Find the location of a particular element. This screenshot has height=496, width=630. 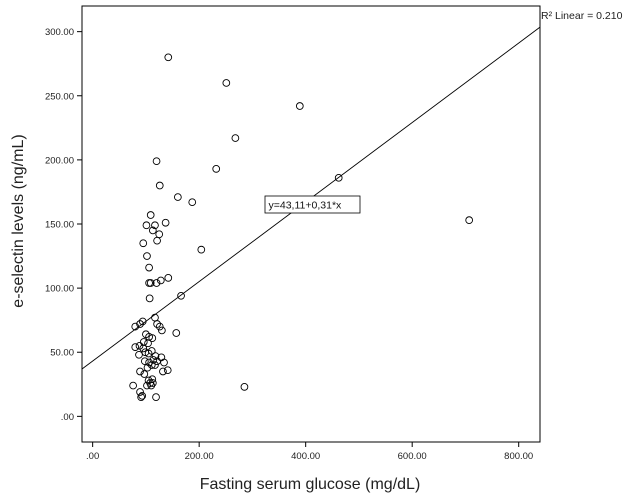

r2-label: R² Linear = 0.210 is located at coordinates (582, 16).